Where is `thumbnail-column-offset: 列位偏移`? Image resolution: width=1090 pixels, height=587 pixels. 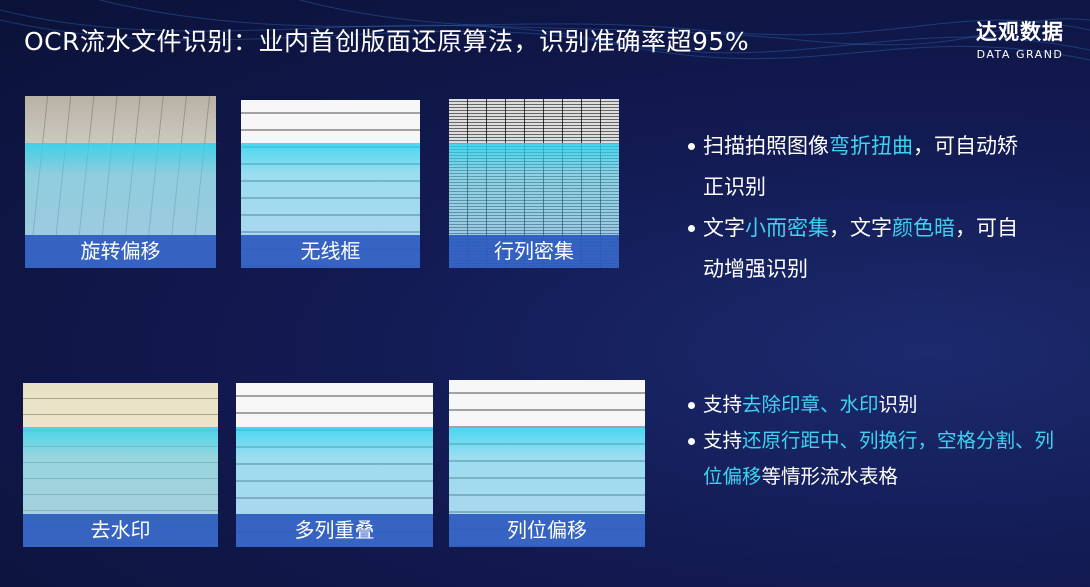 thumbnail-column-offset: 列位偏移 is located at coordinates (547, 463).